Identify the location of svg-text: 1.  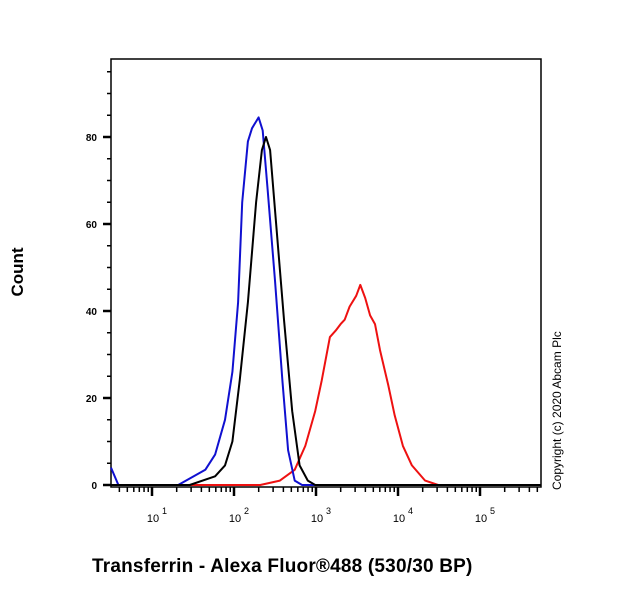
(164, 511).